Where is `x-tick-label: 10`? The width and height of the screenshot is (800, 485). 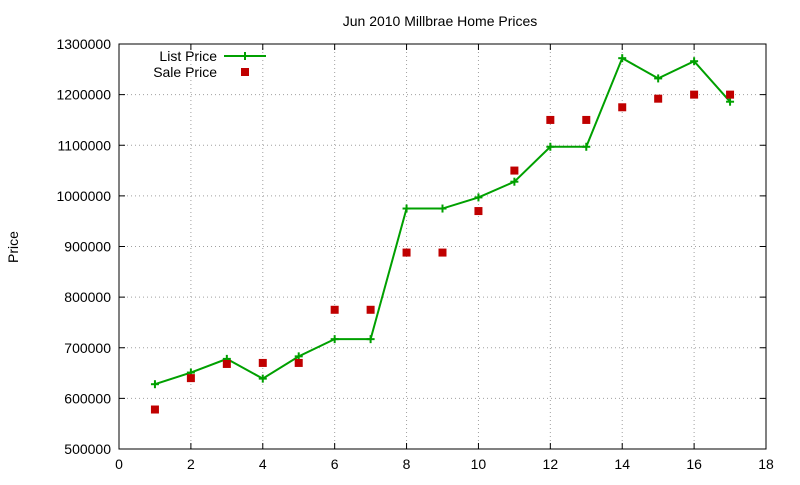
x-tick-label: 10 is located at coordinates (479, 464).